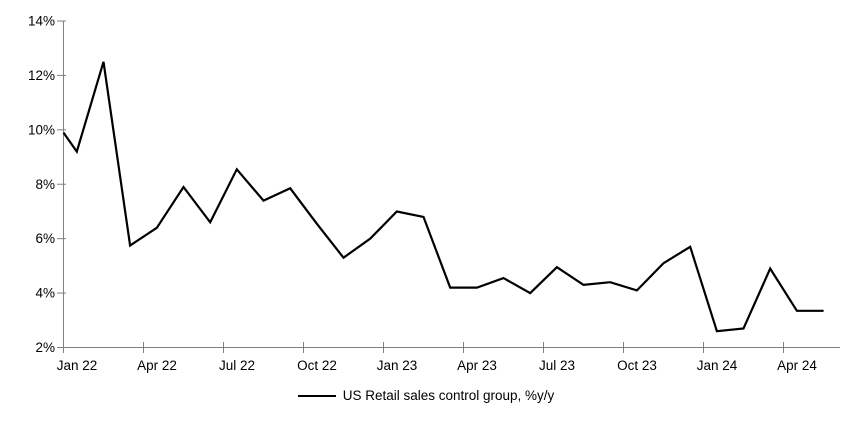 This screenshot has width=852, height=423. What do you see at coordinates (77, 365) in the screenshot?
I see `x-axis-tick-label: Jan 22` at bounding box center [77, 365].